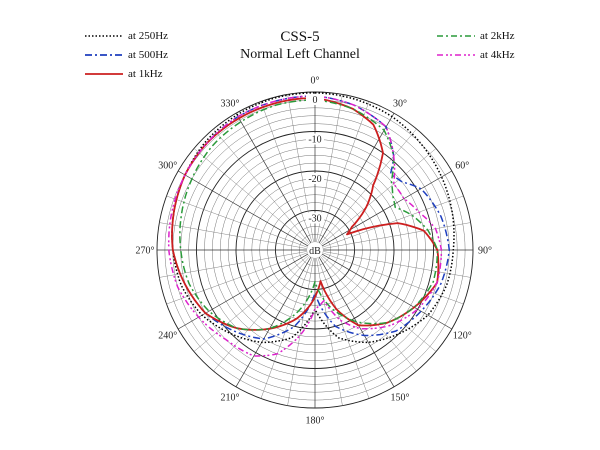  What do you see at coordinates (104, 35) in the screenshot?
I see `legend-swatch-250hz` at bounding box center [104, 35].